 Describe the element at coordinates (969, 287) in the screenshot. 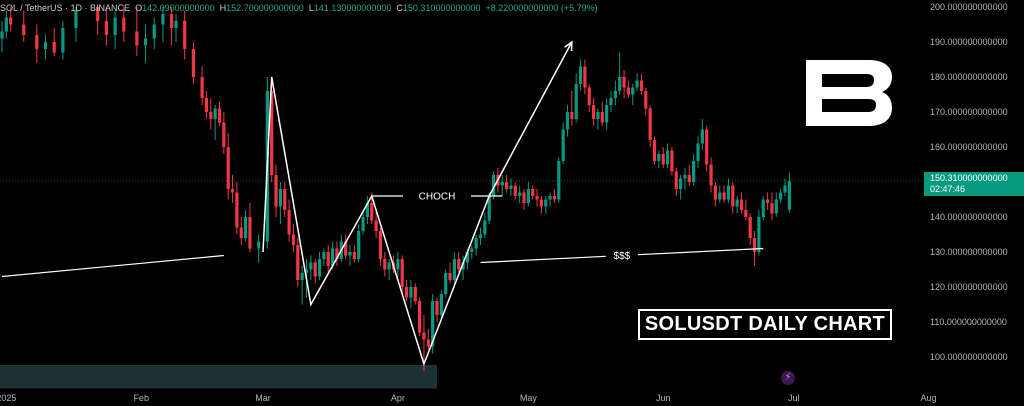

I see `y-tick-label: 120.000000000000` at that location.